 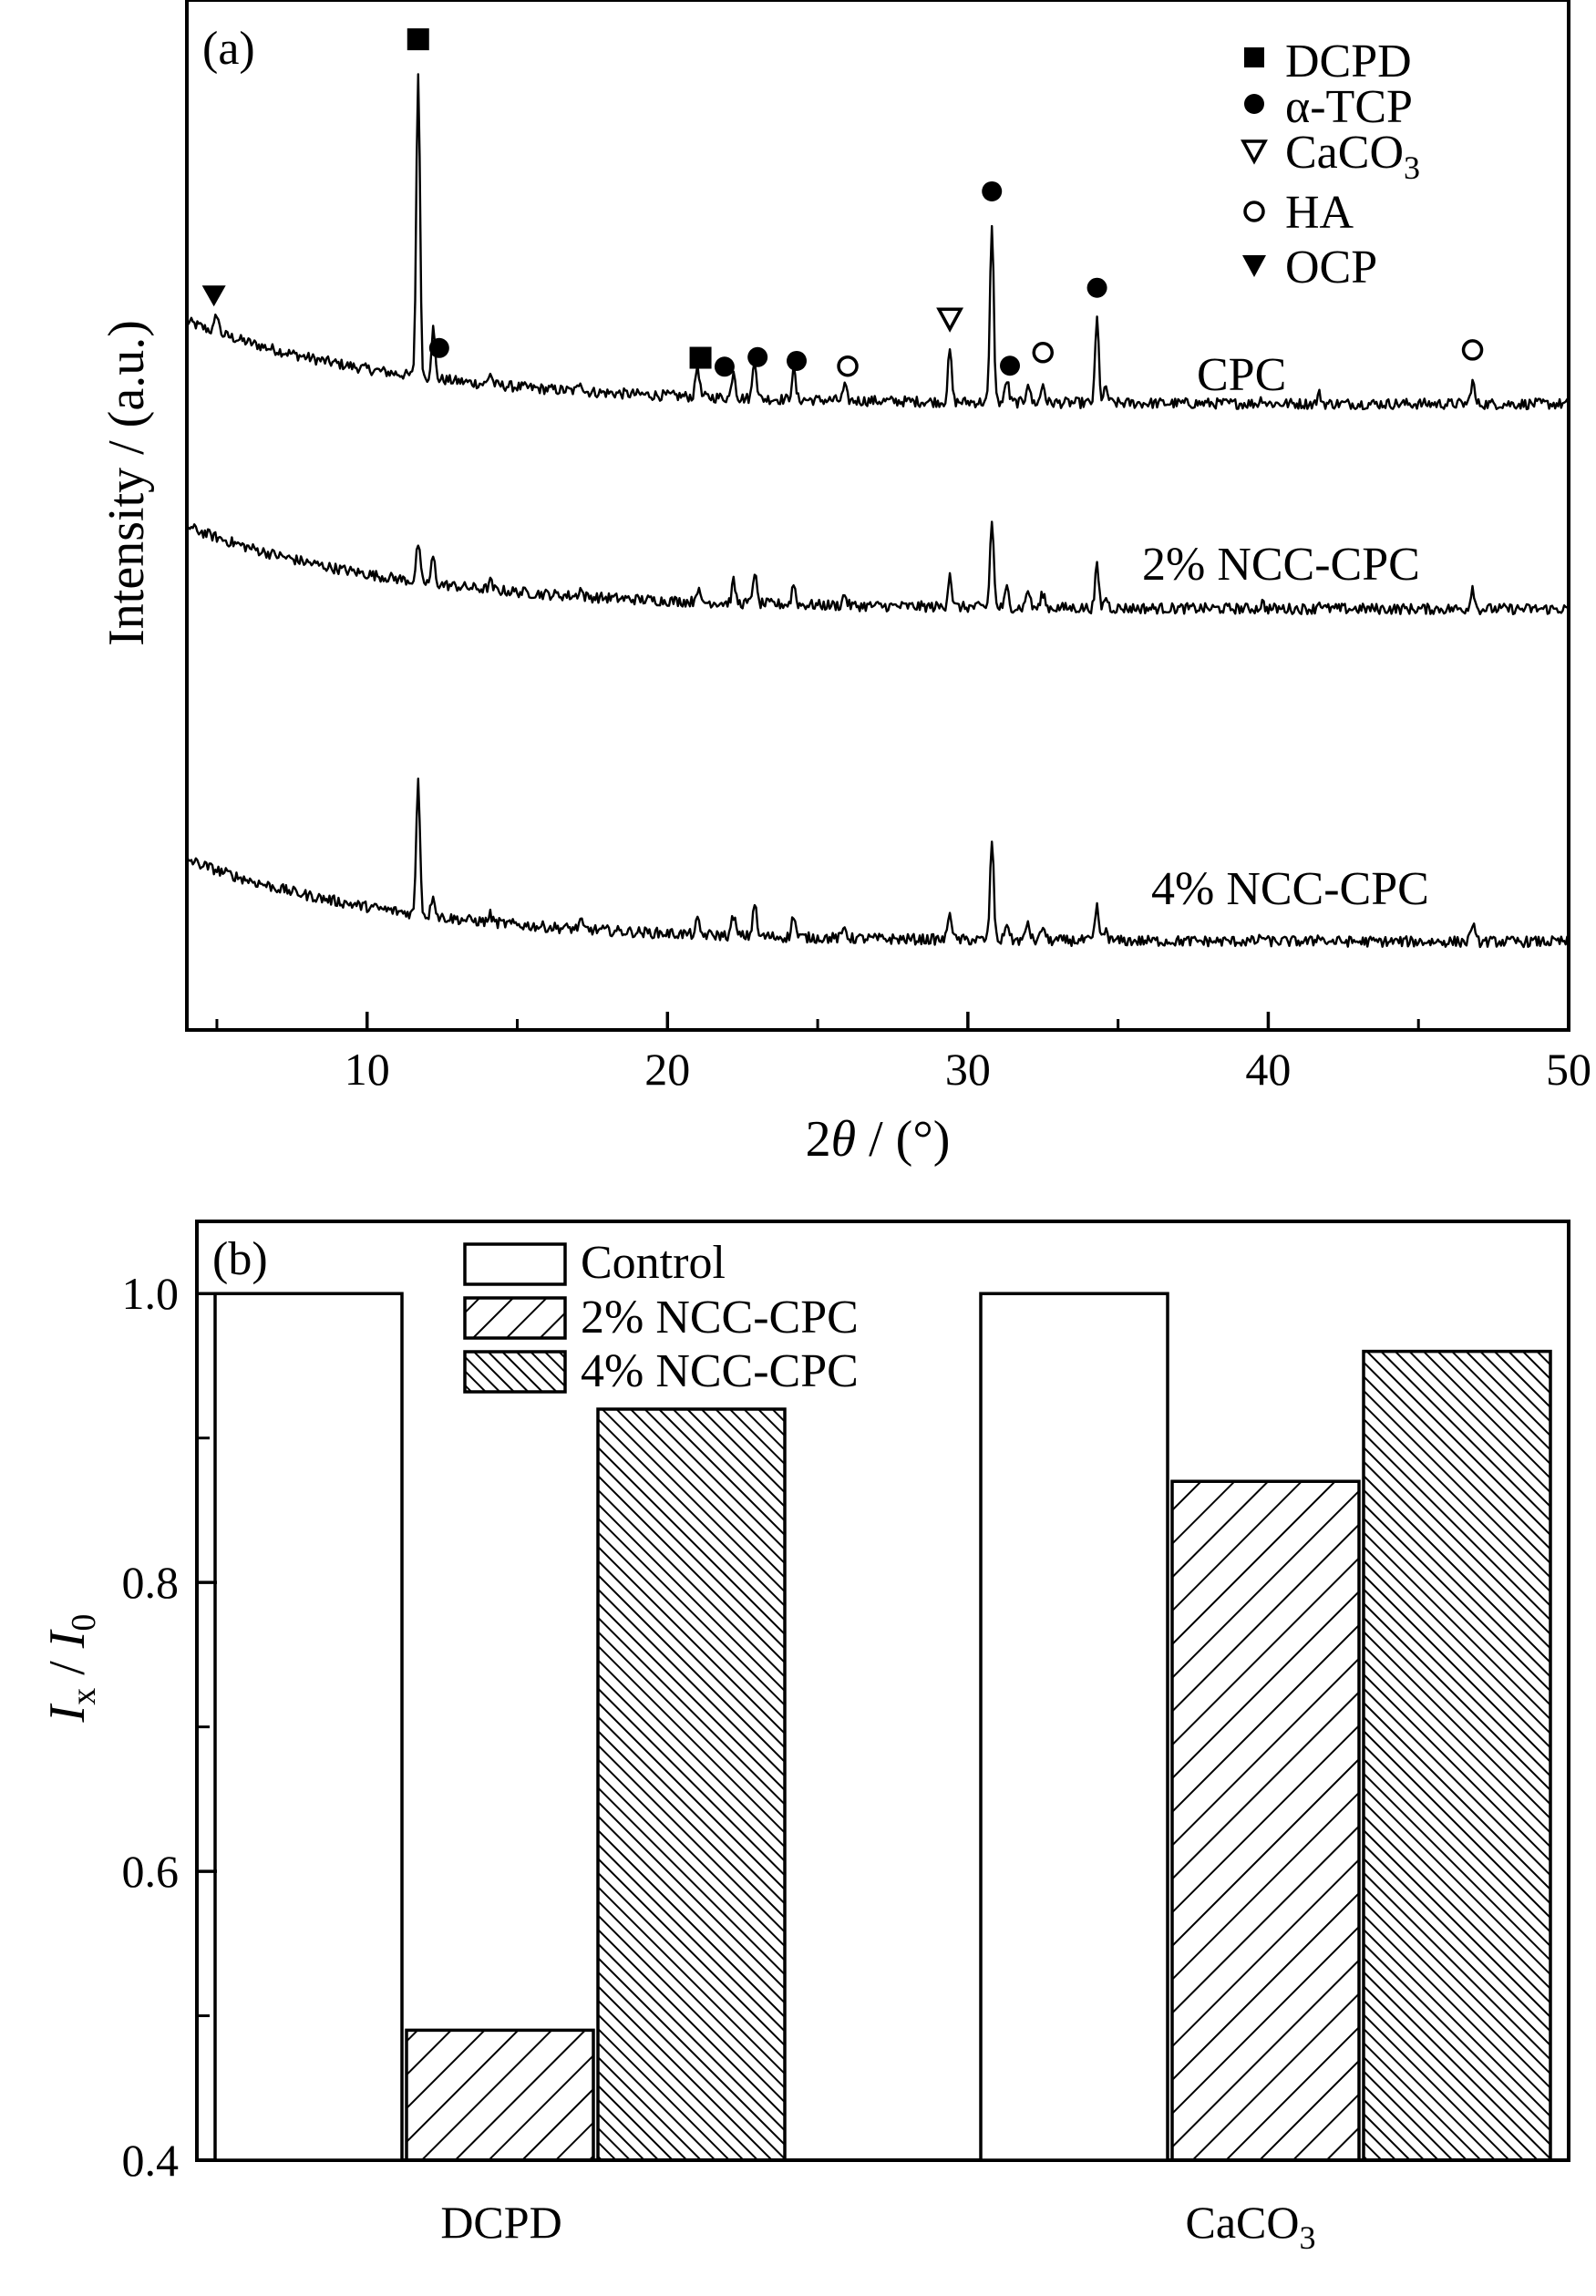 I want to click on xrd-legend: DCPD α-TCP CaCO3 HA OCP, so click(x=1330, y=164).